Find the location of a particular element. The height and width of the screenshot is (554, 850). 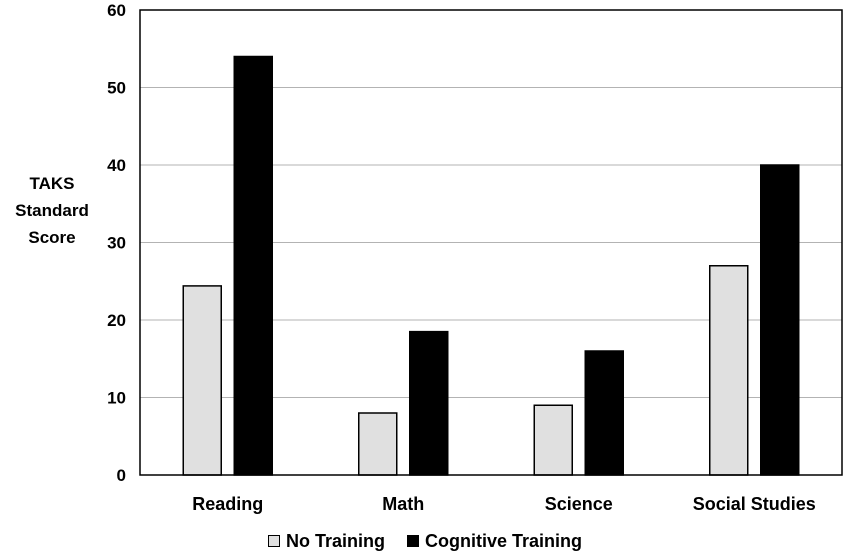

bar-no-training-math is located at coordinates (378, 444).